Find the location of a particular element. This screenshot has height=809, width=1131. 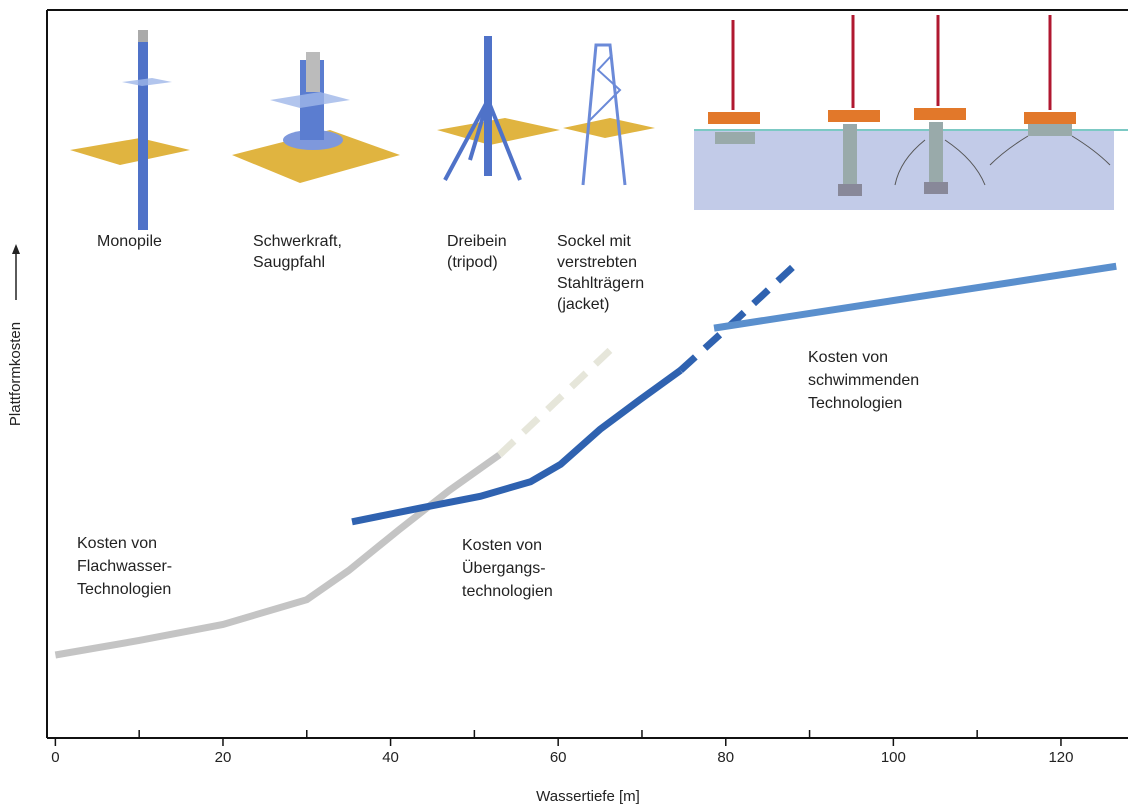

x-axis-label: Wassertiefe [m] is located at coordinates (588, 796).